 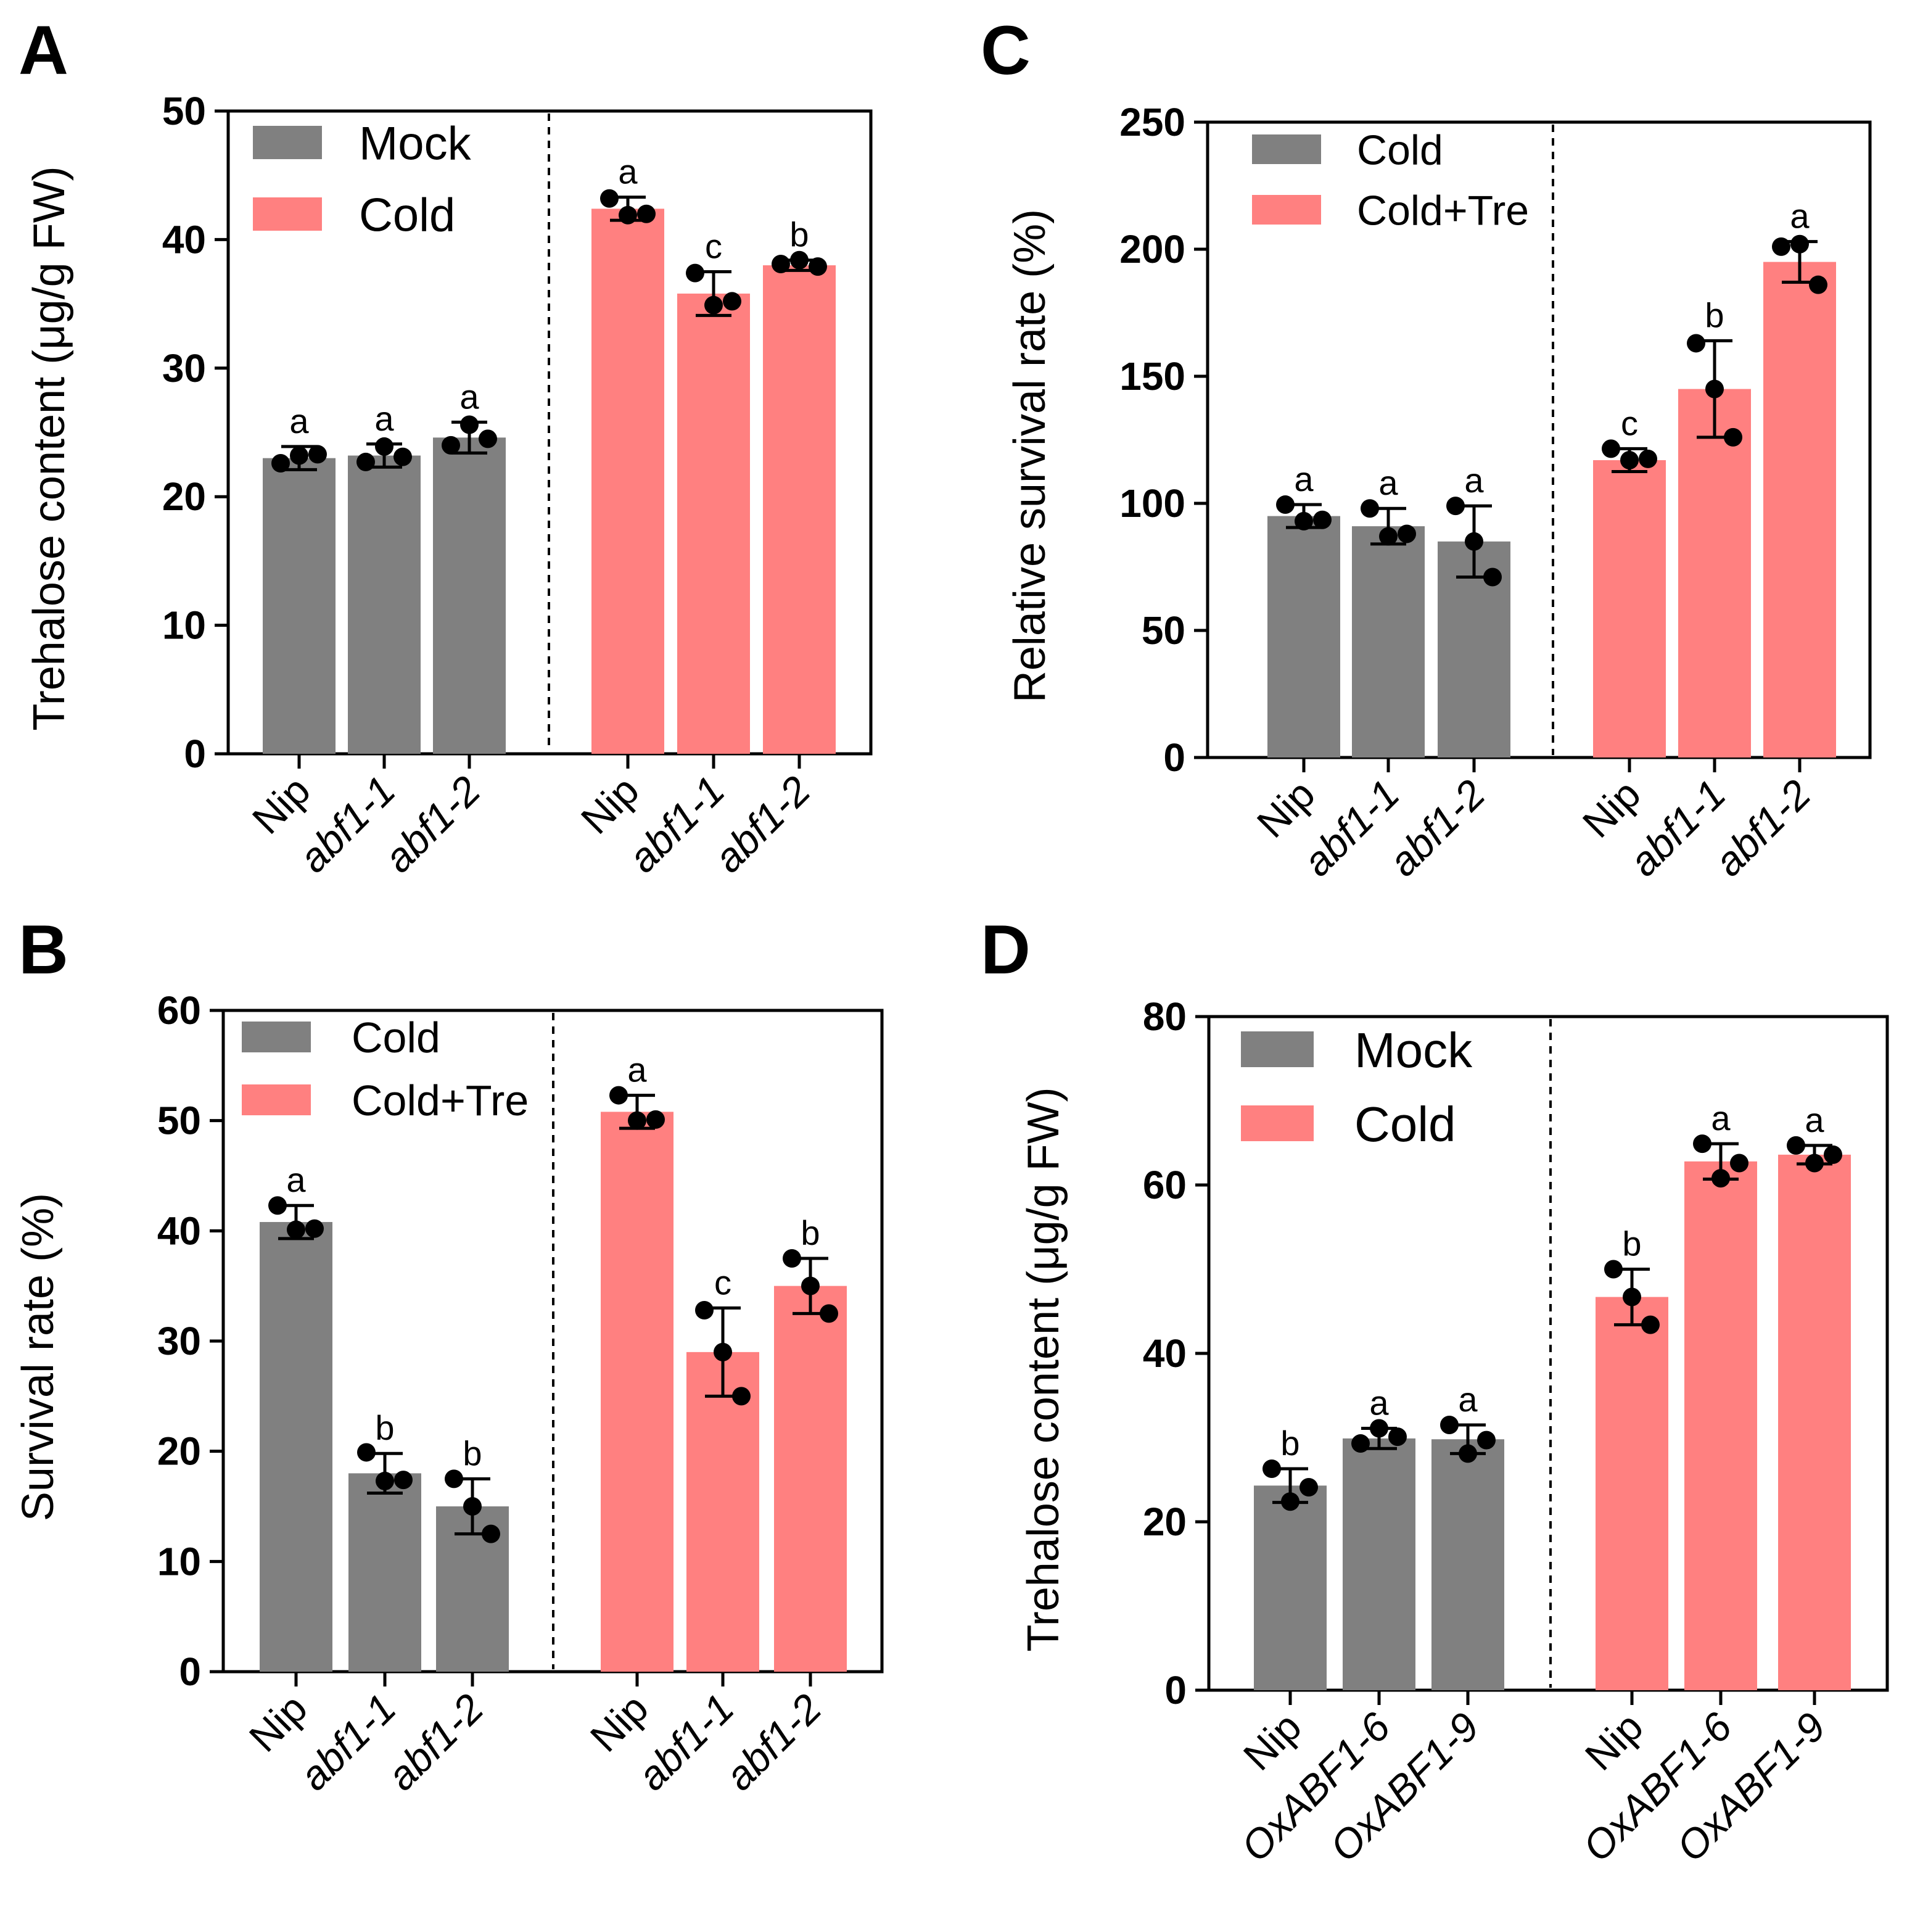 I want to click on panel-letter: B, so click(x=43, y=949).